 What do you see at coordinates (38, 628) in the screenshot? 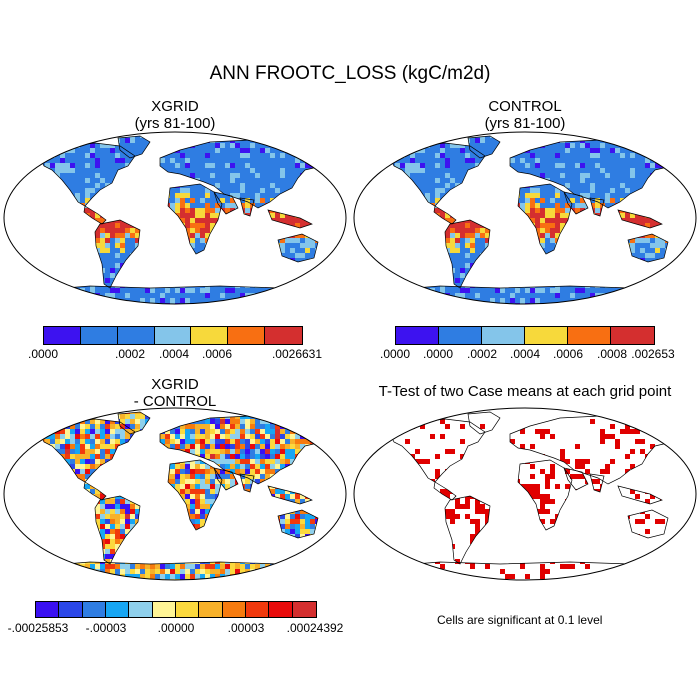
I see `colorbar-diff-label: -.00025853` at bounding box center [38, 628].